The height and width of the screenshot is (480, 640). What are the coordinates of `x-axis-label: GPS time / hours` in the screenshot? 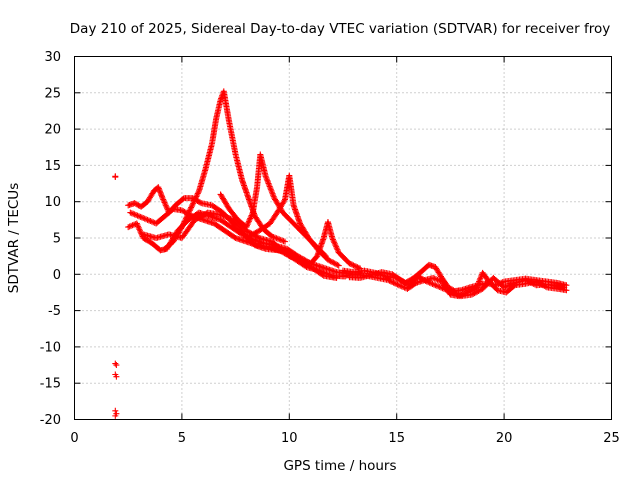 It's located at (339, 466).